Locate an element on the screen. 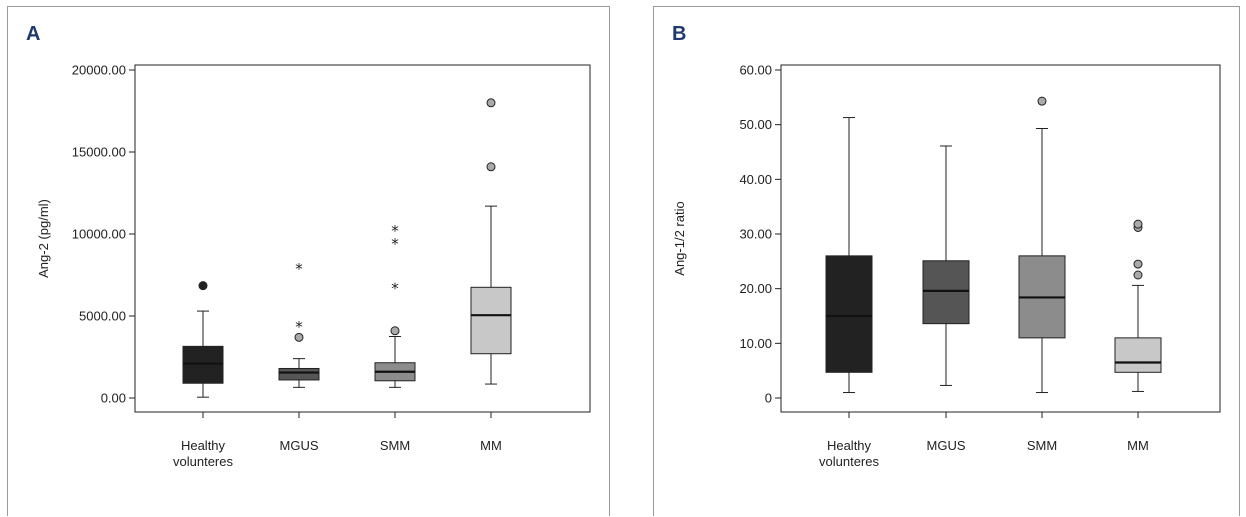 The width and height of the screenshot is (1246, 517). chart-b-box-3-outlier is located at coordinates (1042, 101).